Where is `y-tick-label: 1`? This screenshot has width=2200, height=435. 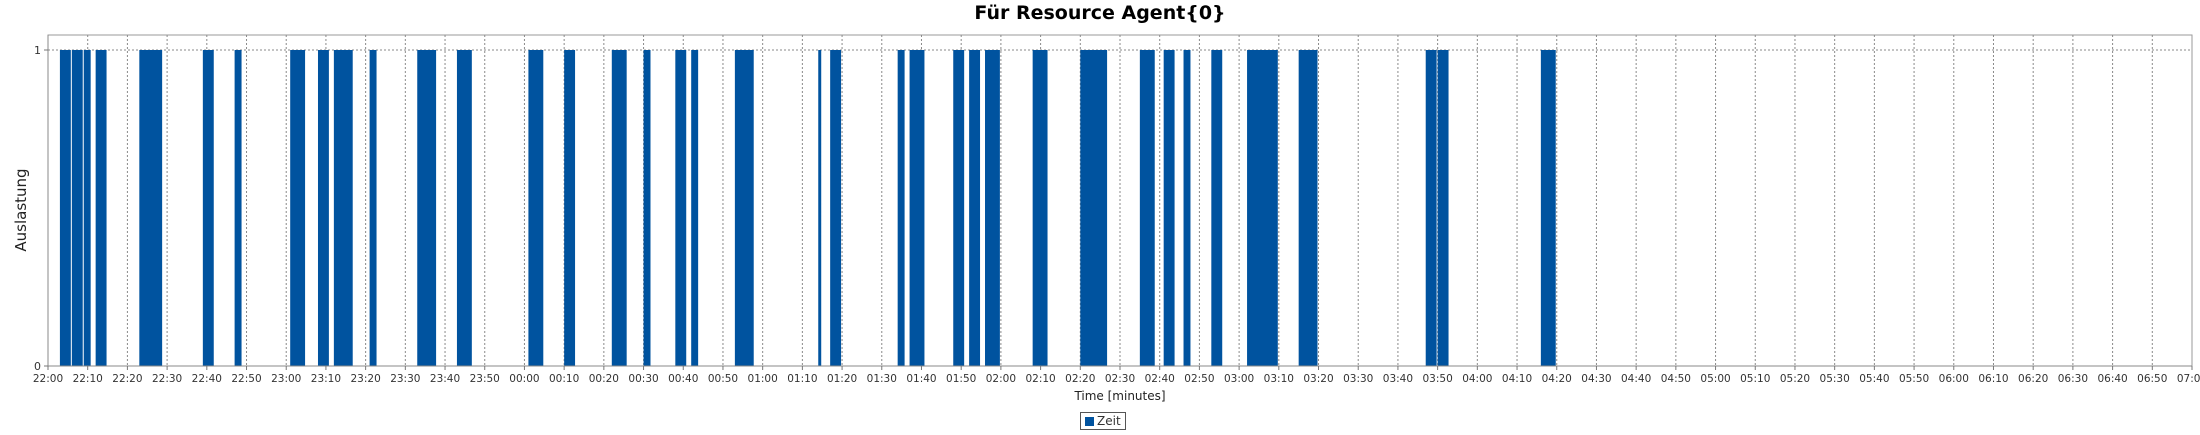
y-tick-label: 1 is located at coordinates (37, 50).